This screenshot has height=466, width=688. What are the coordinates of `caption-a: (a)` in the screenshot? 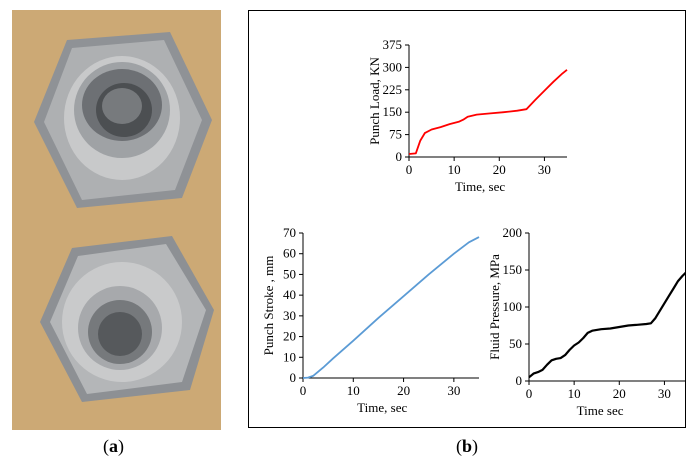 It's located at (113, 446).